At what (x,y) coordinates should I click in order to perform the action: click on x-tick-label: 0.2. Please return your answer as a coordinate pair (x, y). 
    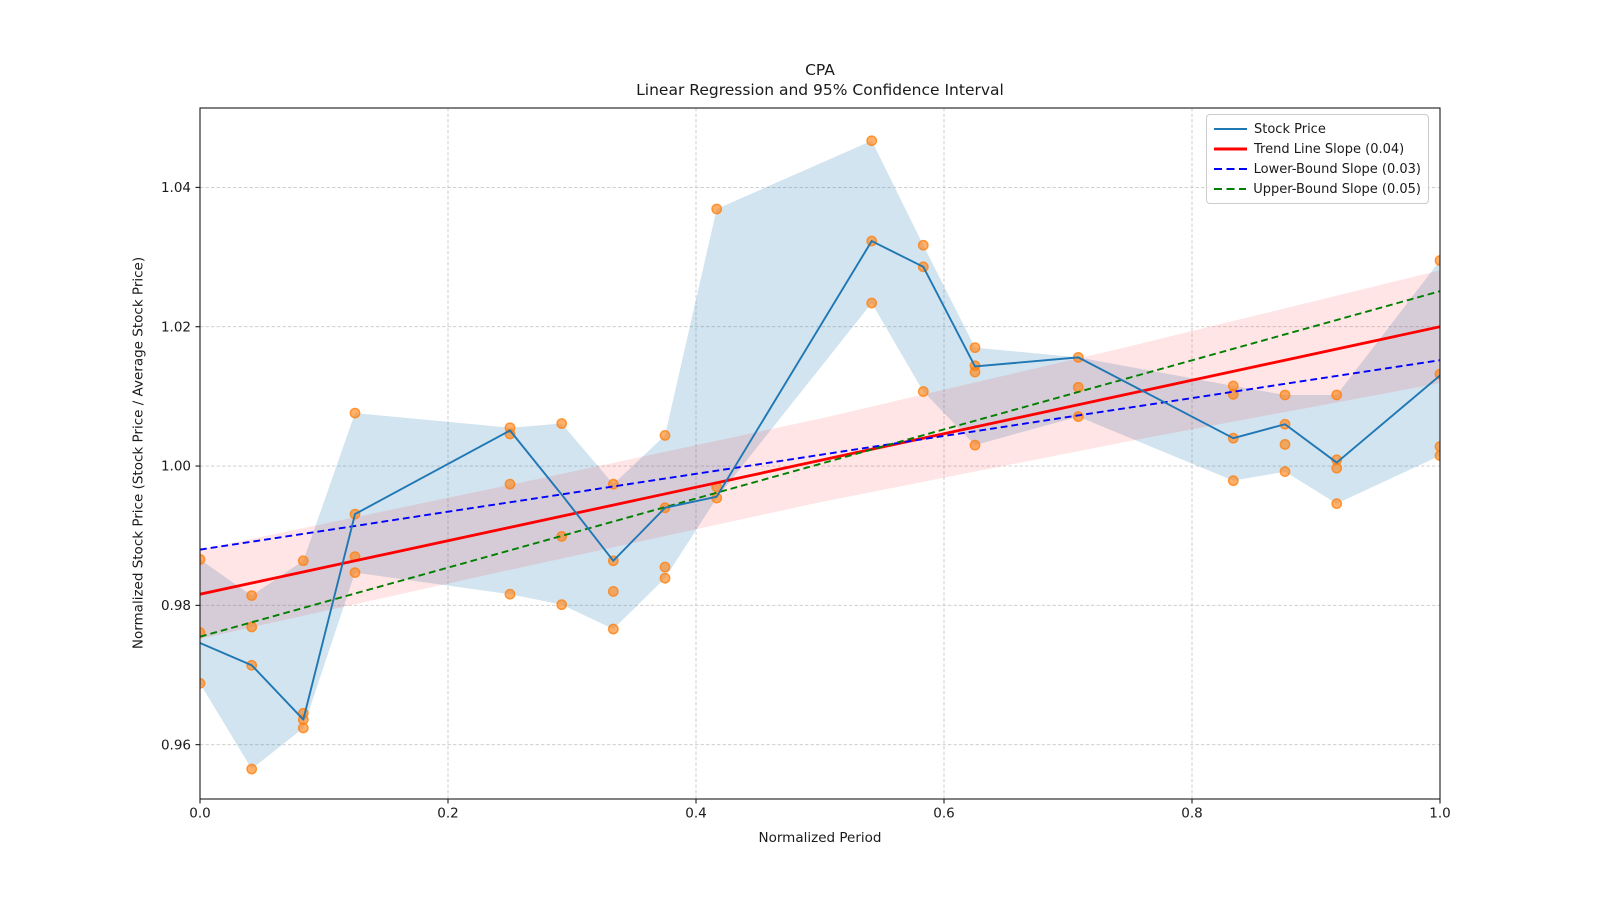
    Looking at the image, I should click on (447, 814).